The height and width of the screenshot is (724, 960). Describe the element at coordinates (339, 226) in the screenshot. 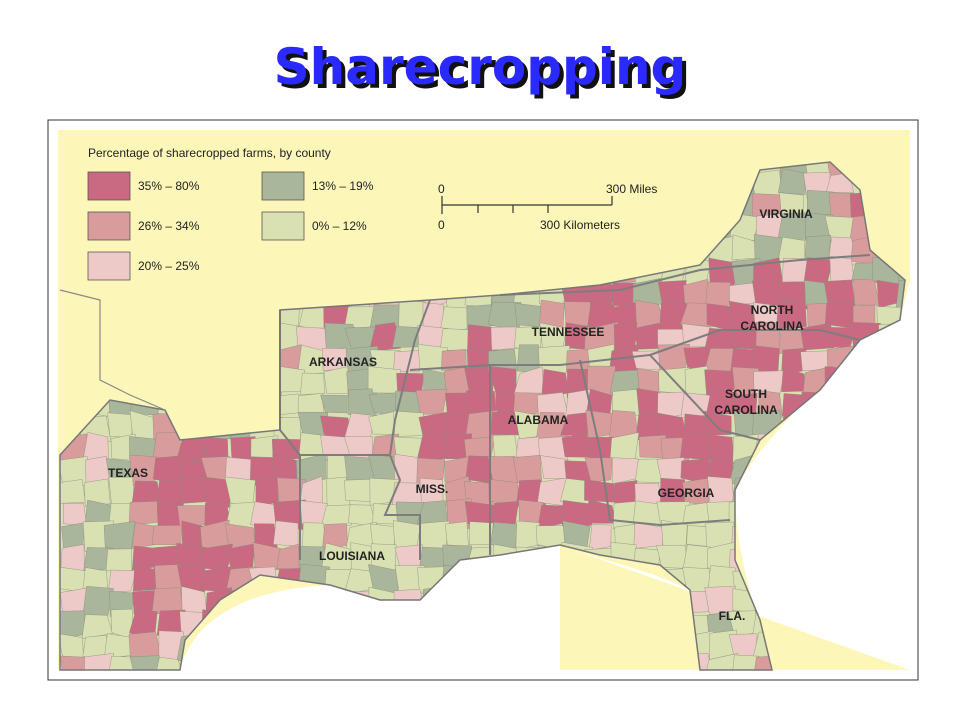

I see `legend-label: 0% – 12%` at that location.